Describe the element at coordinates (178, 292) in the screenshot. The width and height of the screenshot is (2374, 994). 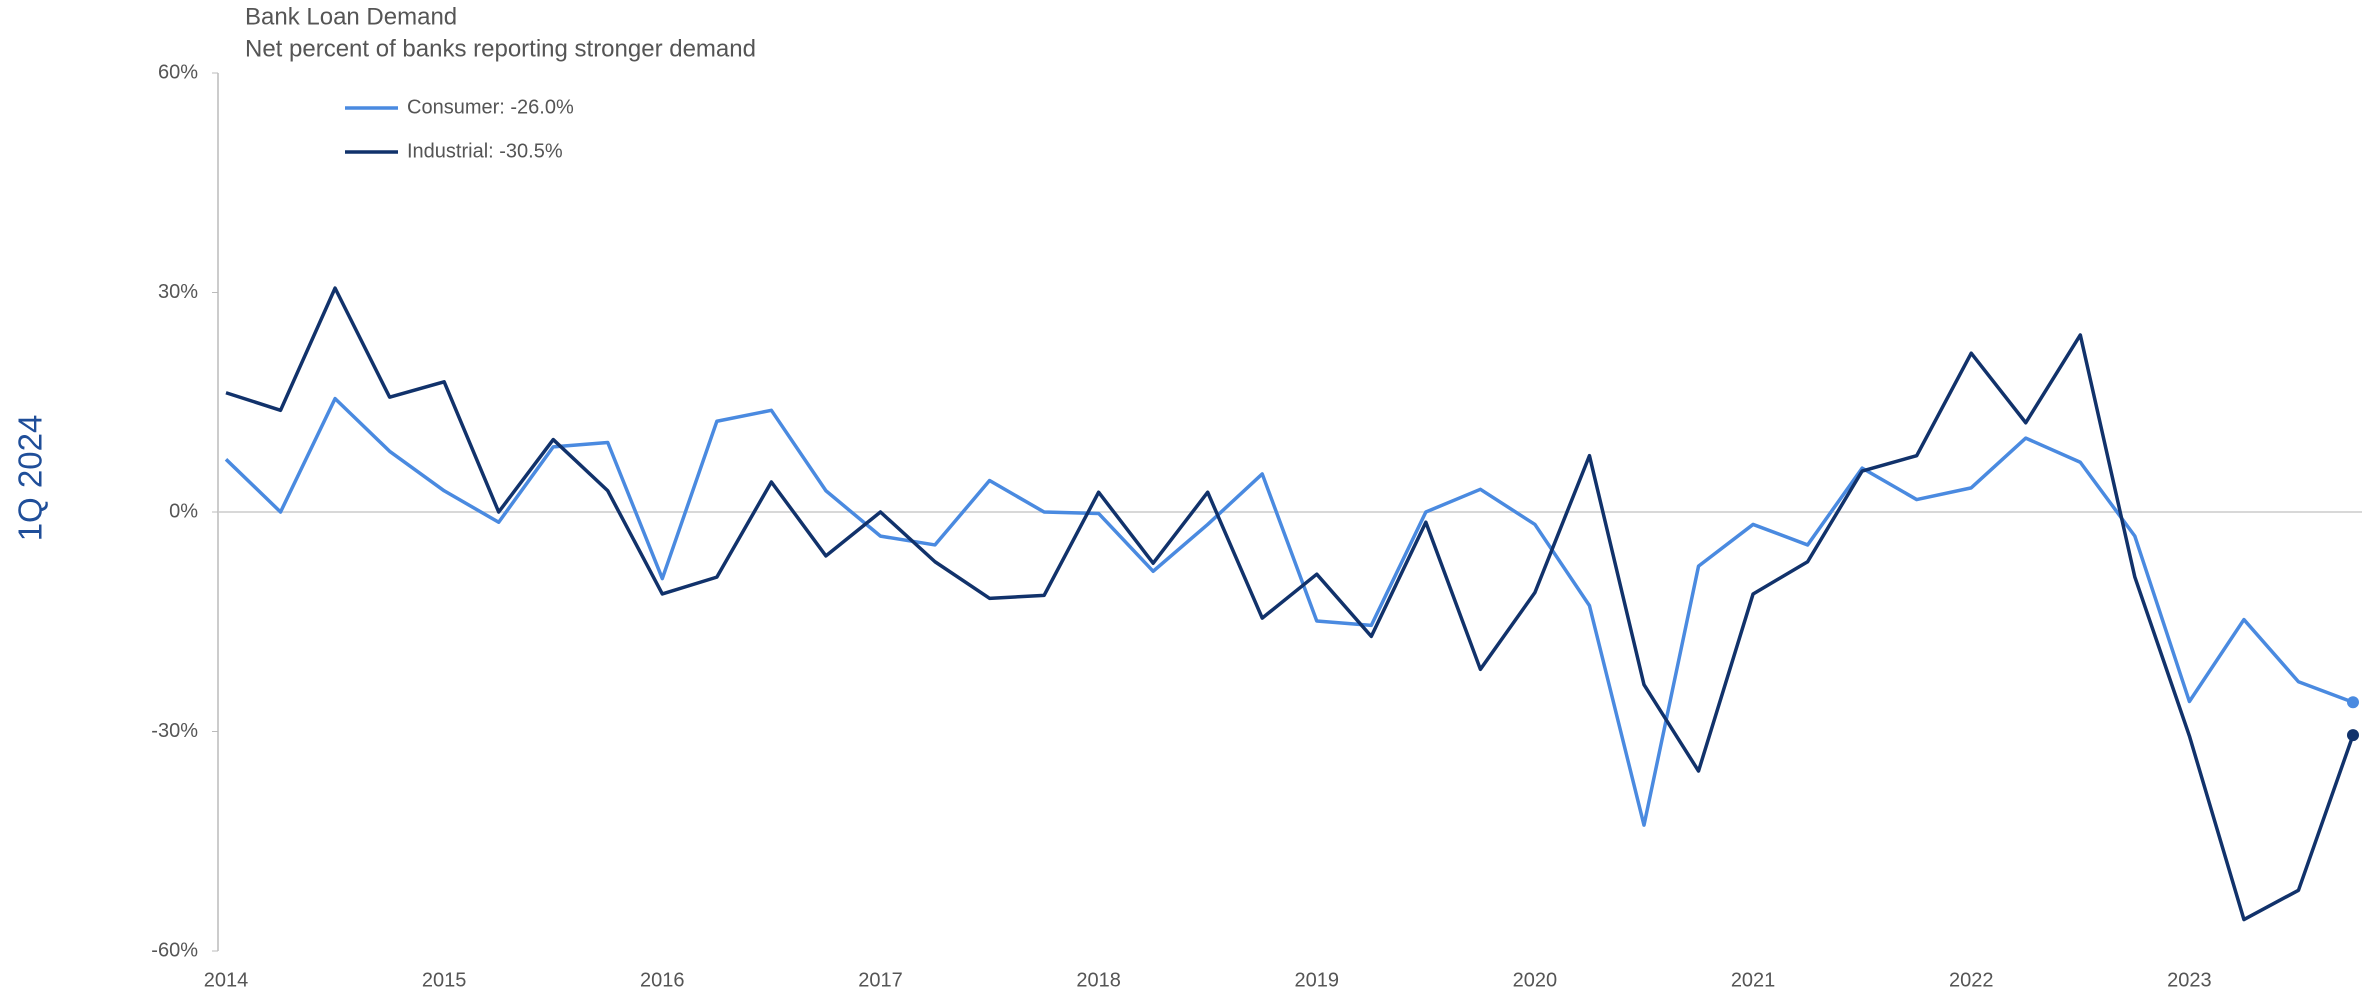
I see `y-tick-label: 30%` at that location.